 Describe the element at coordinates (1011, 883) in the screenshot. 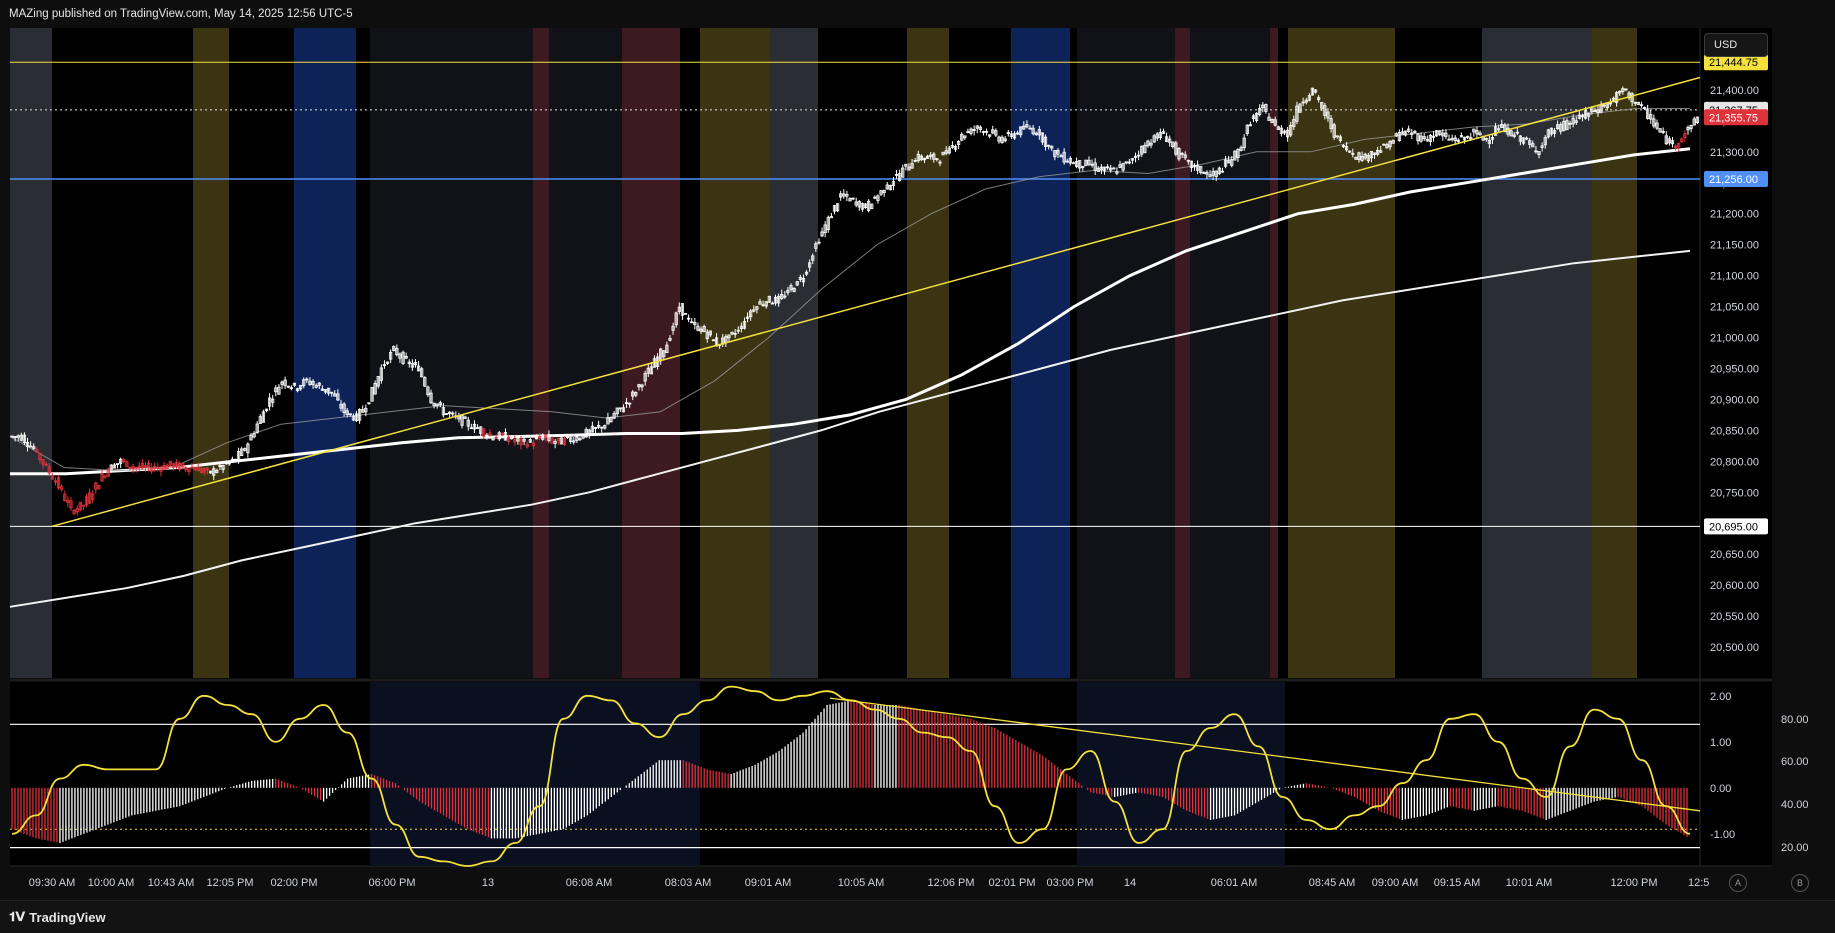

I see `time-axis-tick: 02:01 PM` at that location.